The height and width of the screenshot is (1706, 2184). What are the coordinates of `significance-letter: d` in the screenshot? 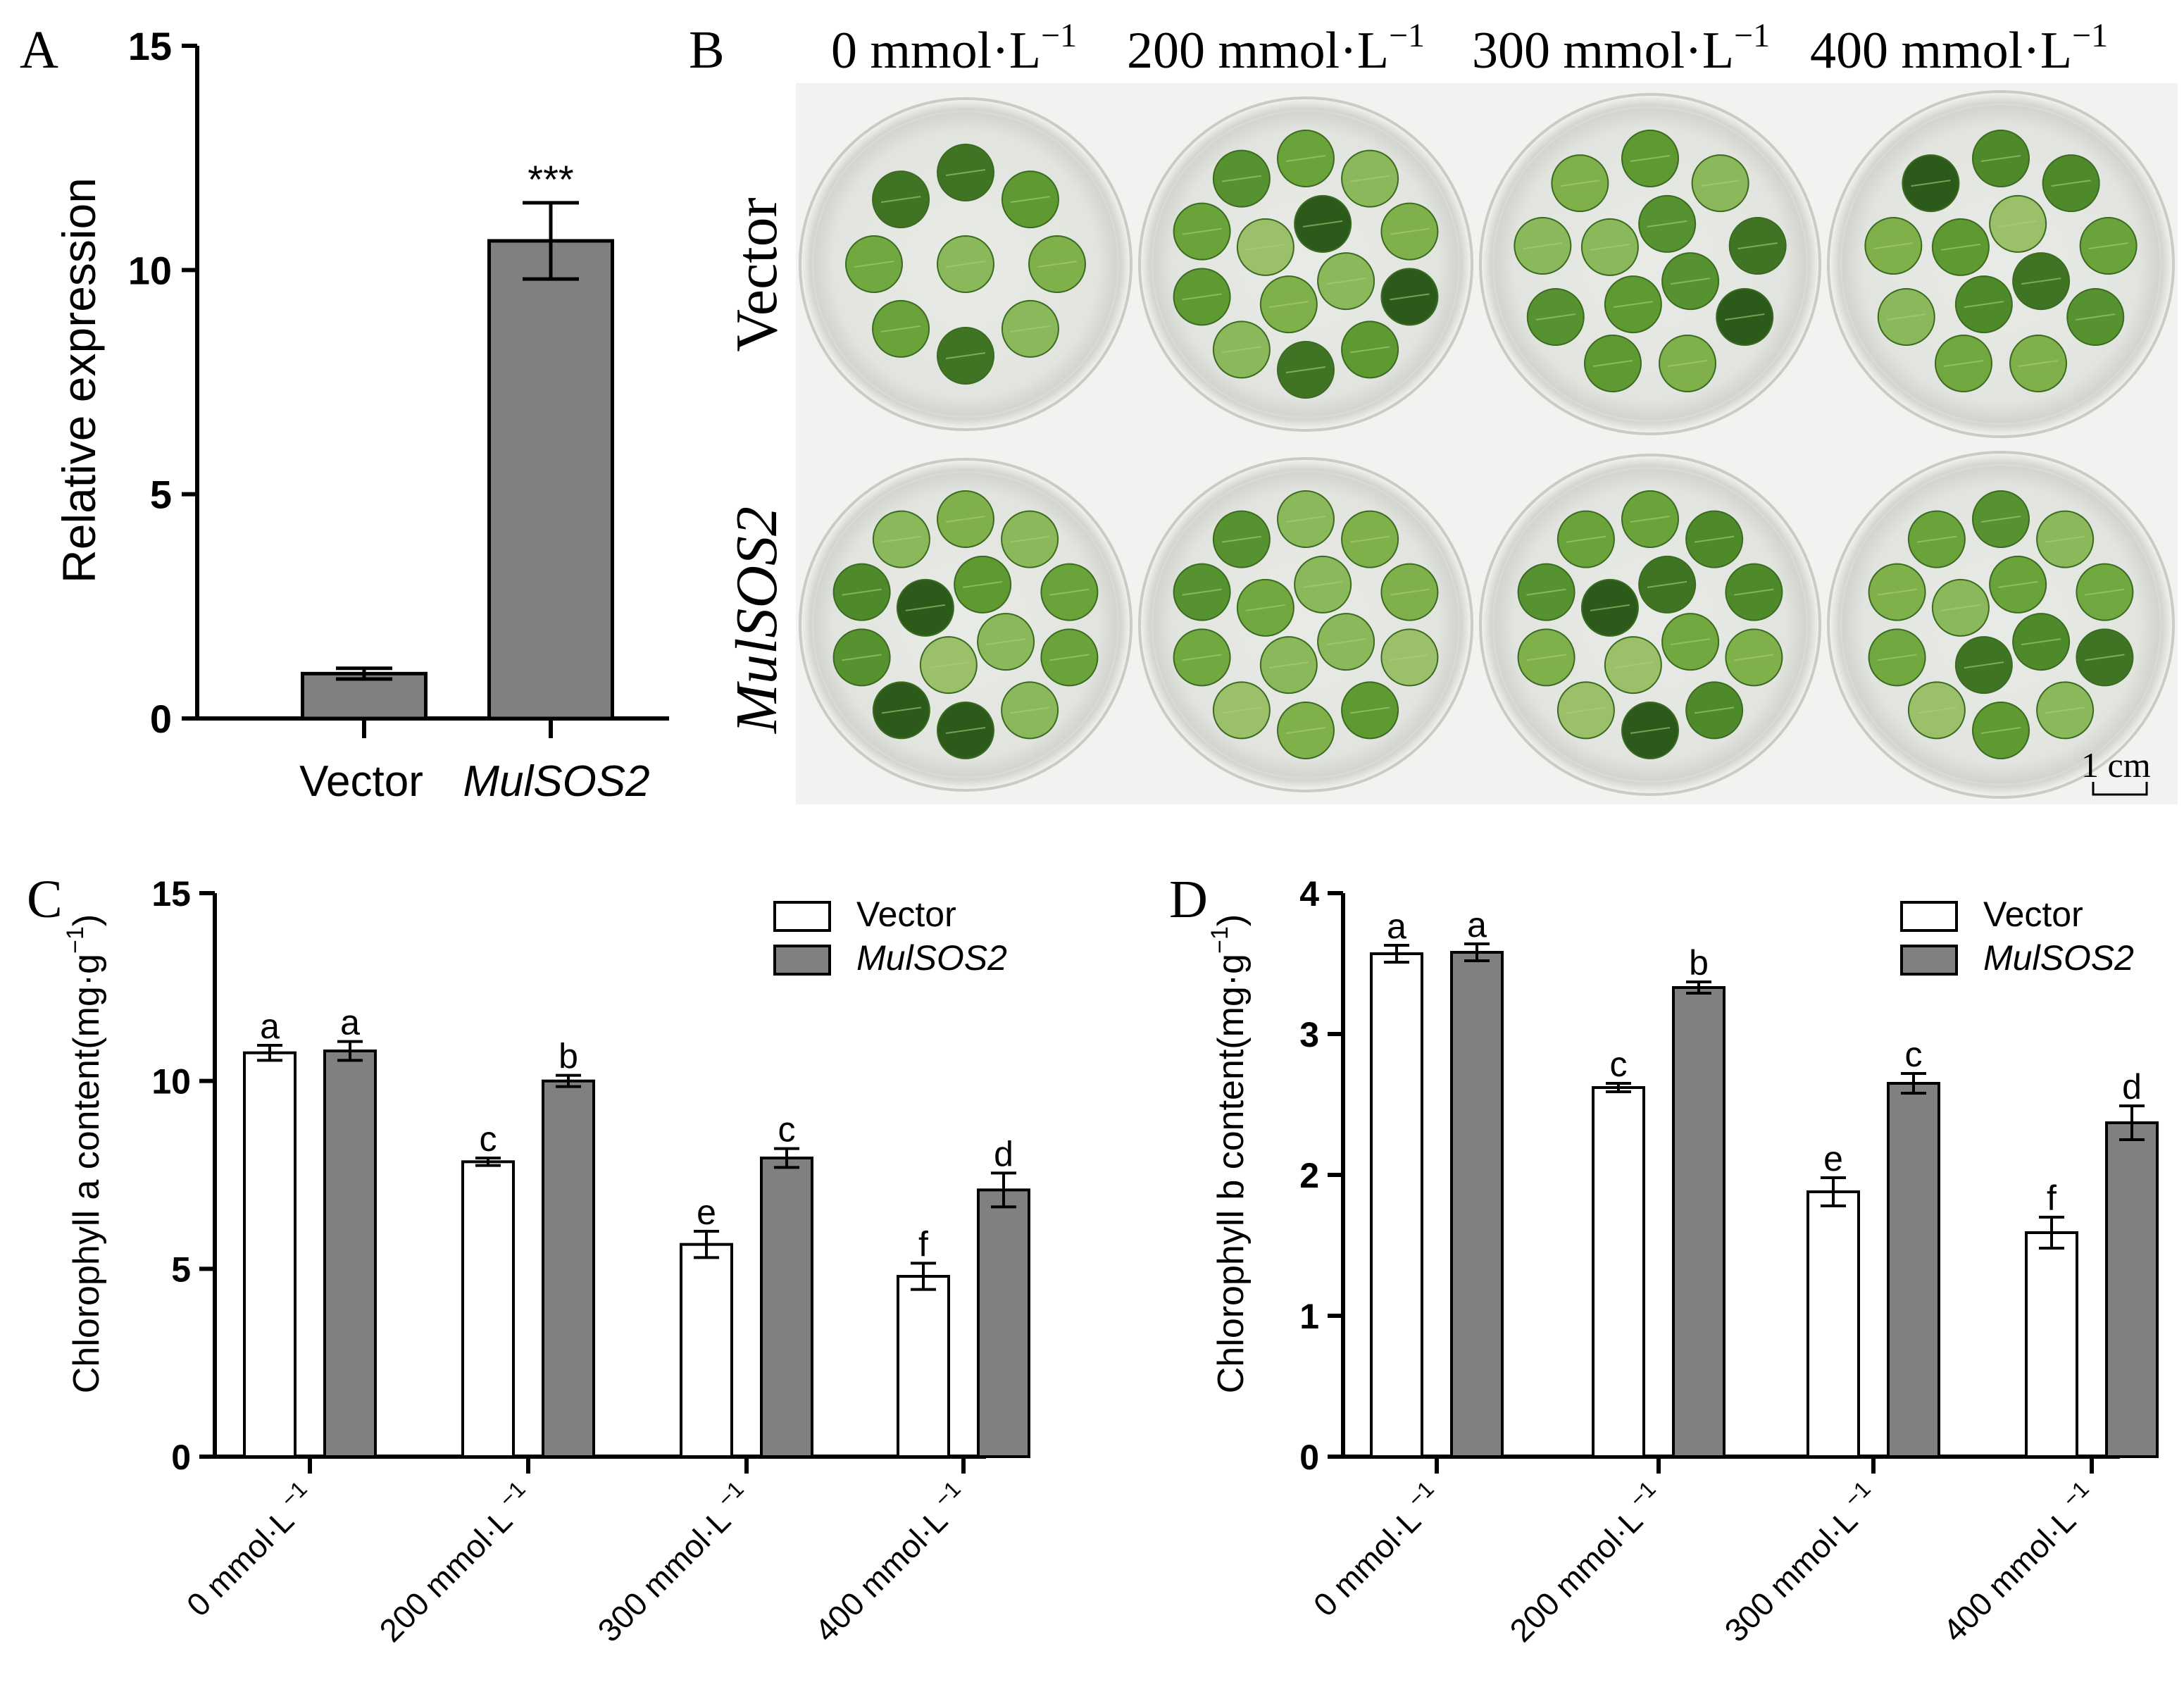 It's located at (1003, 1153).